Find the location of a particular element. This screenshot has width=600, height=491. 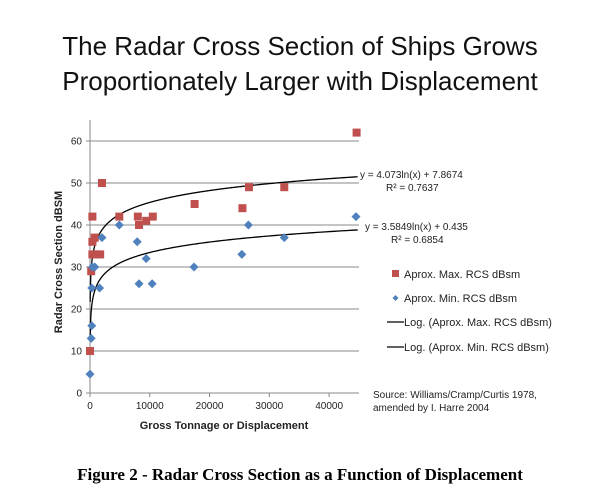

legend-log-min-label: Log. (Aprox. Min. RCS dBsm) is located at coordinates (476, 348).